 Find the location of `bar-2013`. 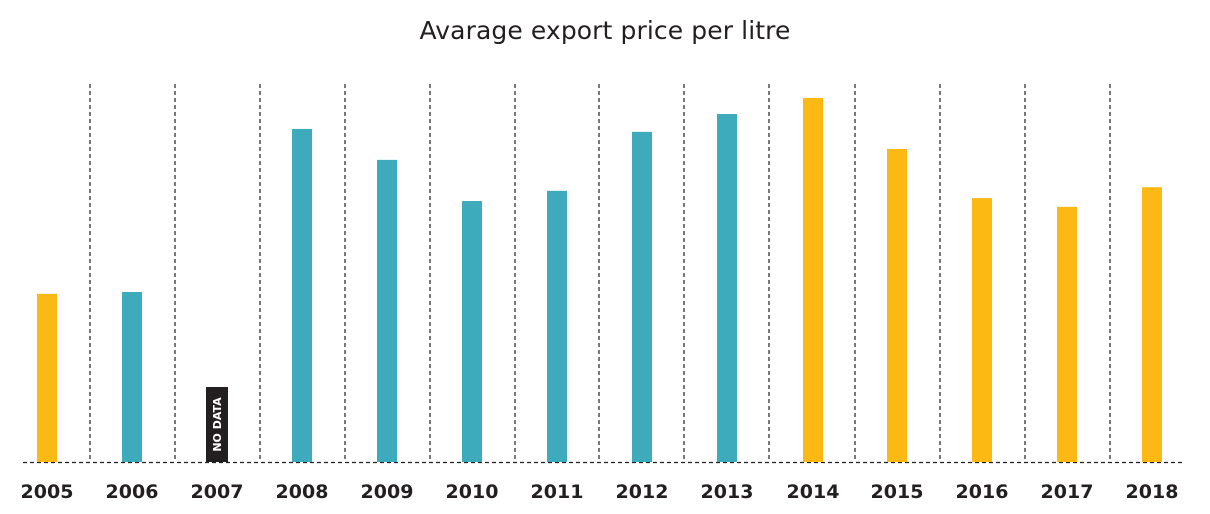

bar-2013 is located at coordinates (727, 288).